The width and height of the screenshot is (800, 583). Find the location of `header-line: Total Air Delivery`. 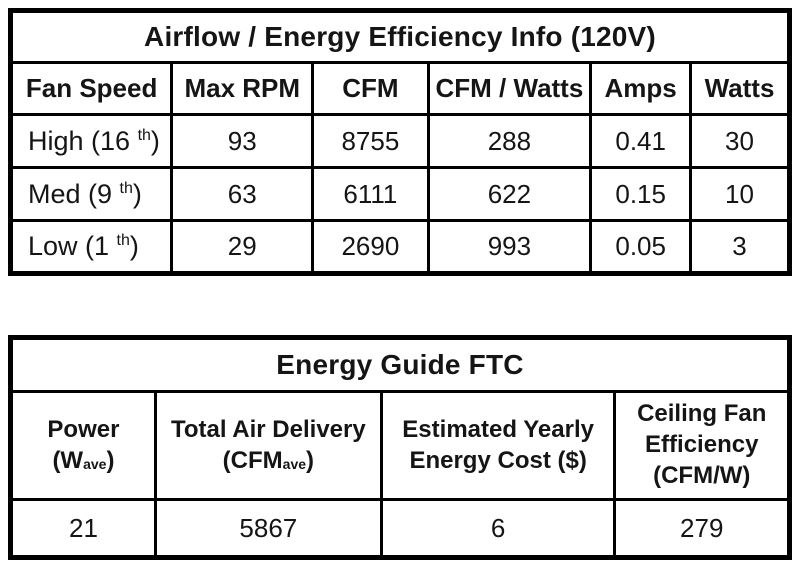

header-line: Total Air Delivery is located at coordinates (268, 429).